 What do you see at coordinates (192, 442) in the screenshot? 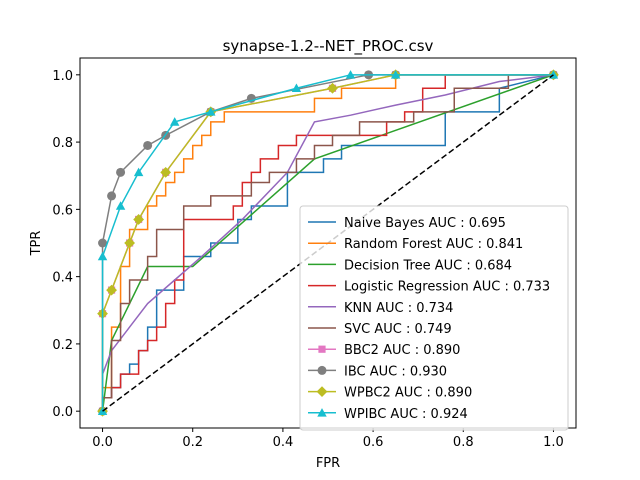
I see `x-tick-label: 0.2` at bounding box center [192, 442].